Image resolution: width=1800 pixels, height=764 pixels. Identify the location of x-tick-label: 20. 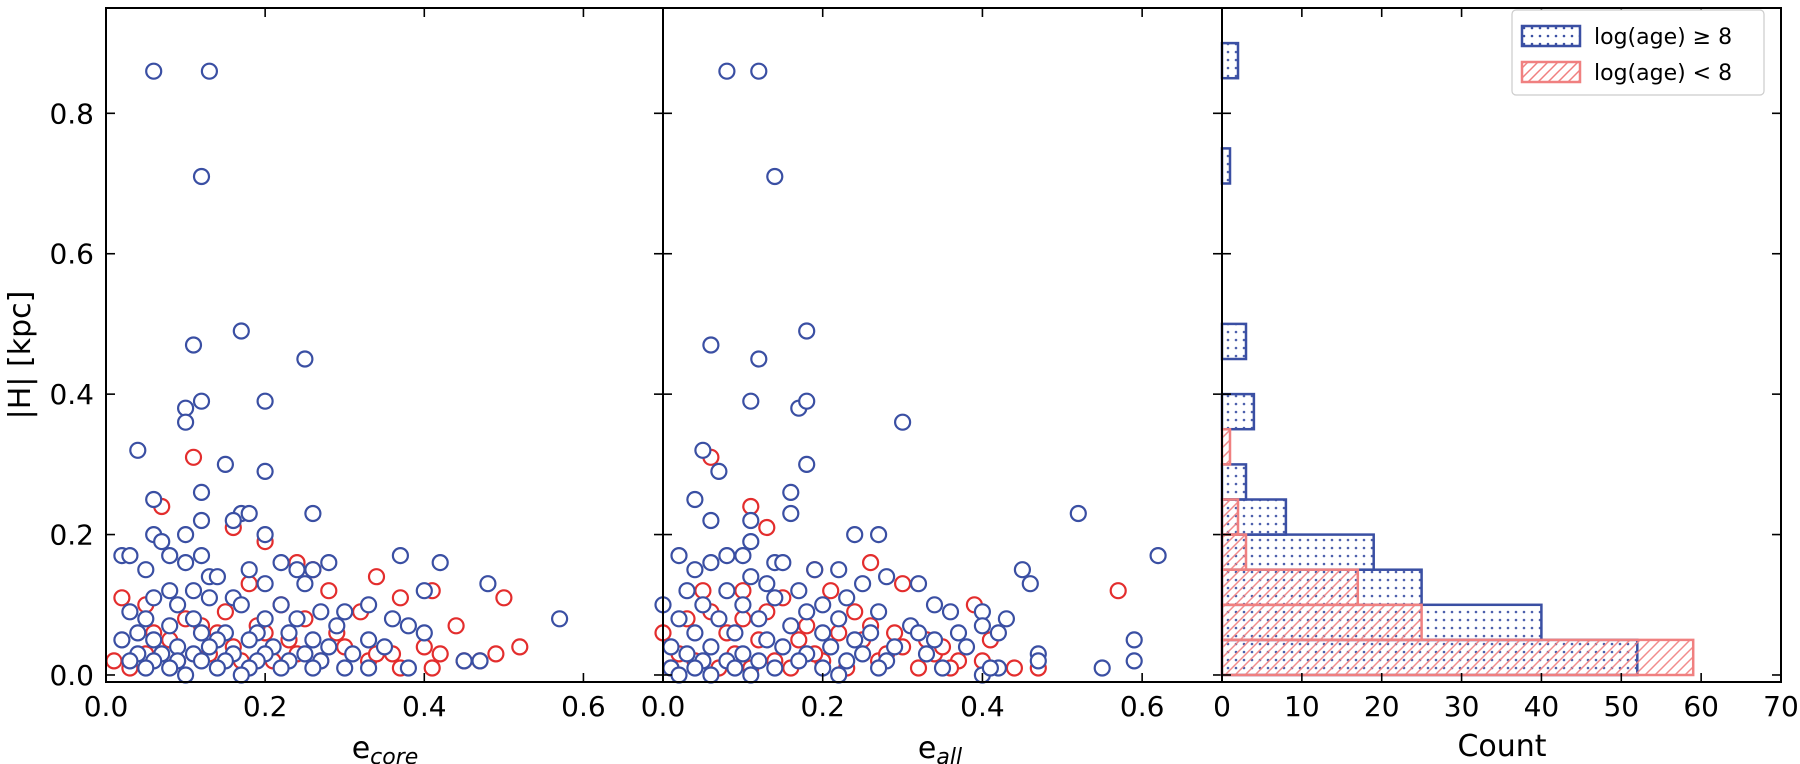
(1382, 706).